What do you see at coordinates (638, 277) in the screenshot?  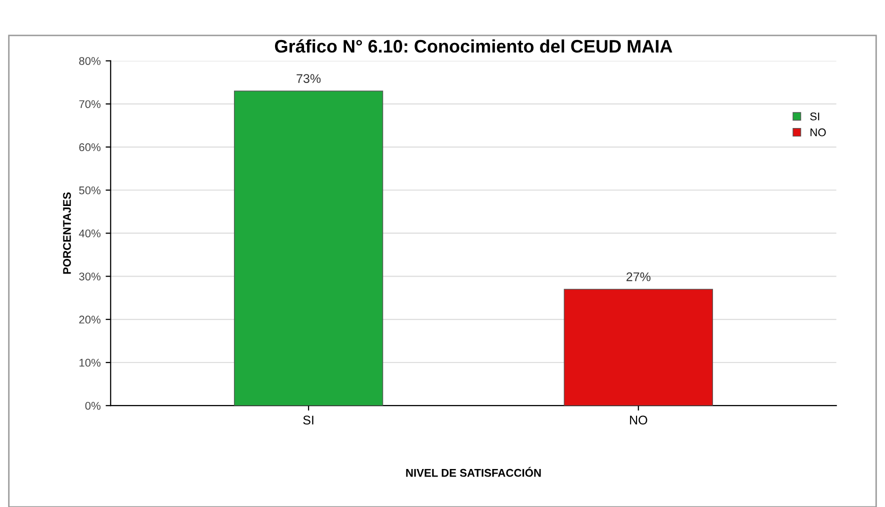 I see `data-label: 27%` at bounding box center [638, 277].